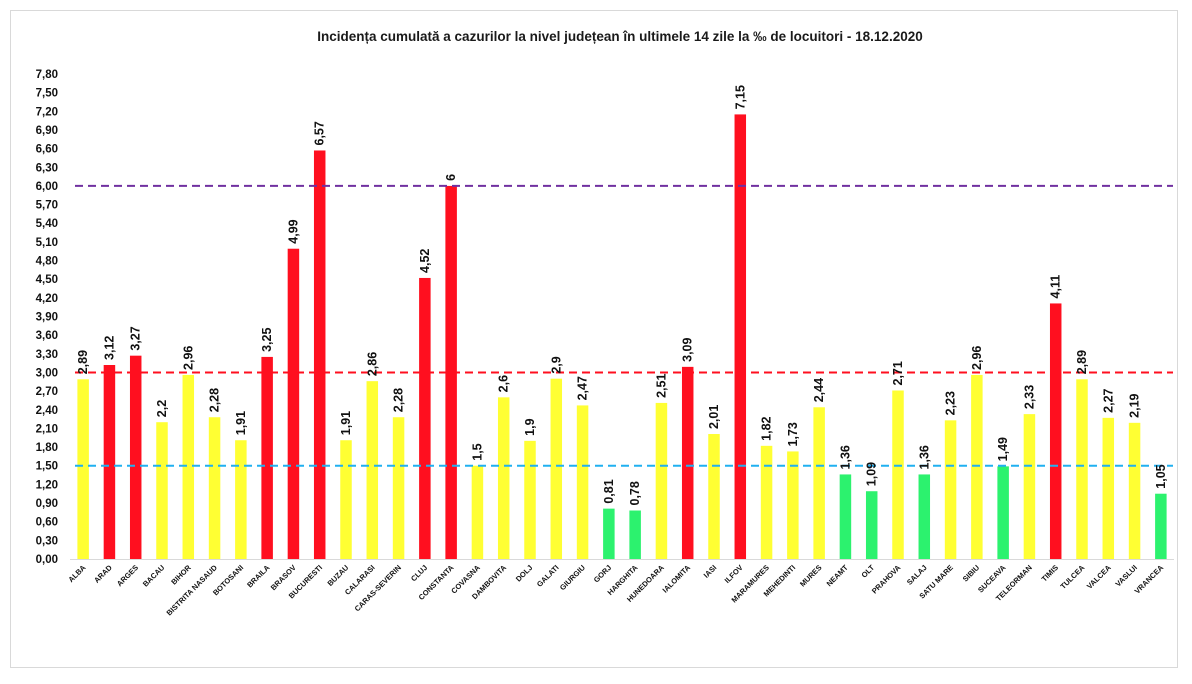 Image resolution: width=1192 pixels, height=684 pixels. What do you see at coordinates (714, 496) in the screenshot?
I see `bar-iasi` at bounding box center [714, 496].